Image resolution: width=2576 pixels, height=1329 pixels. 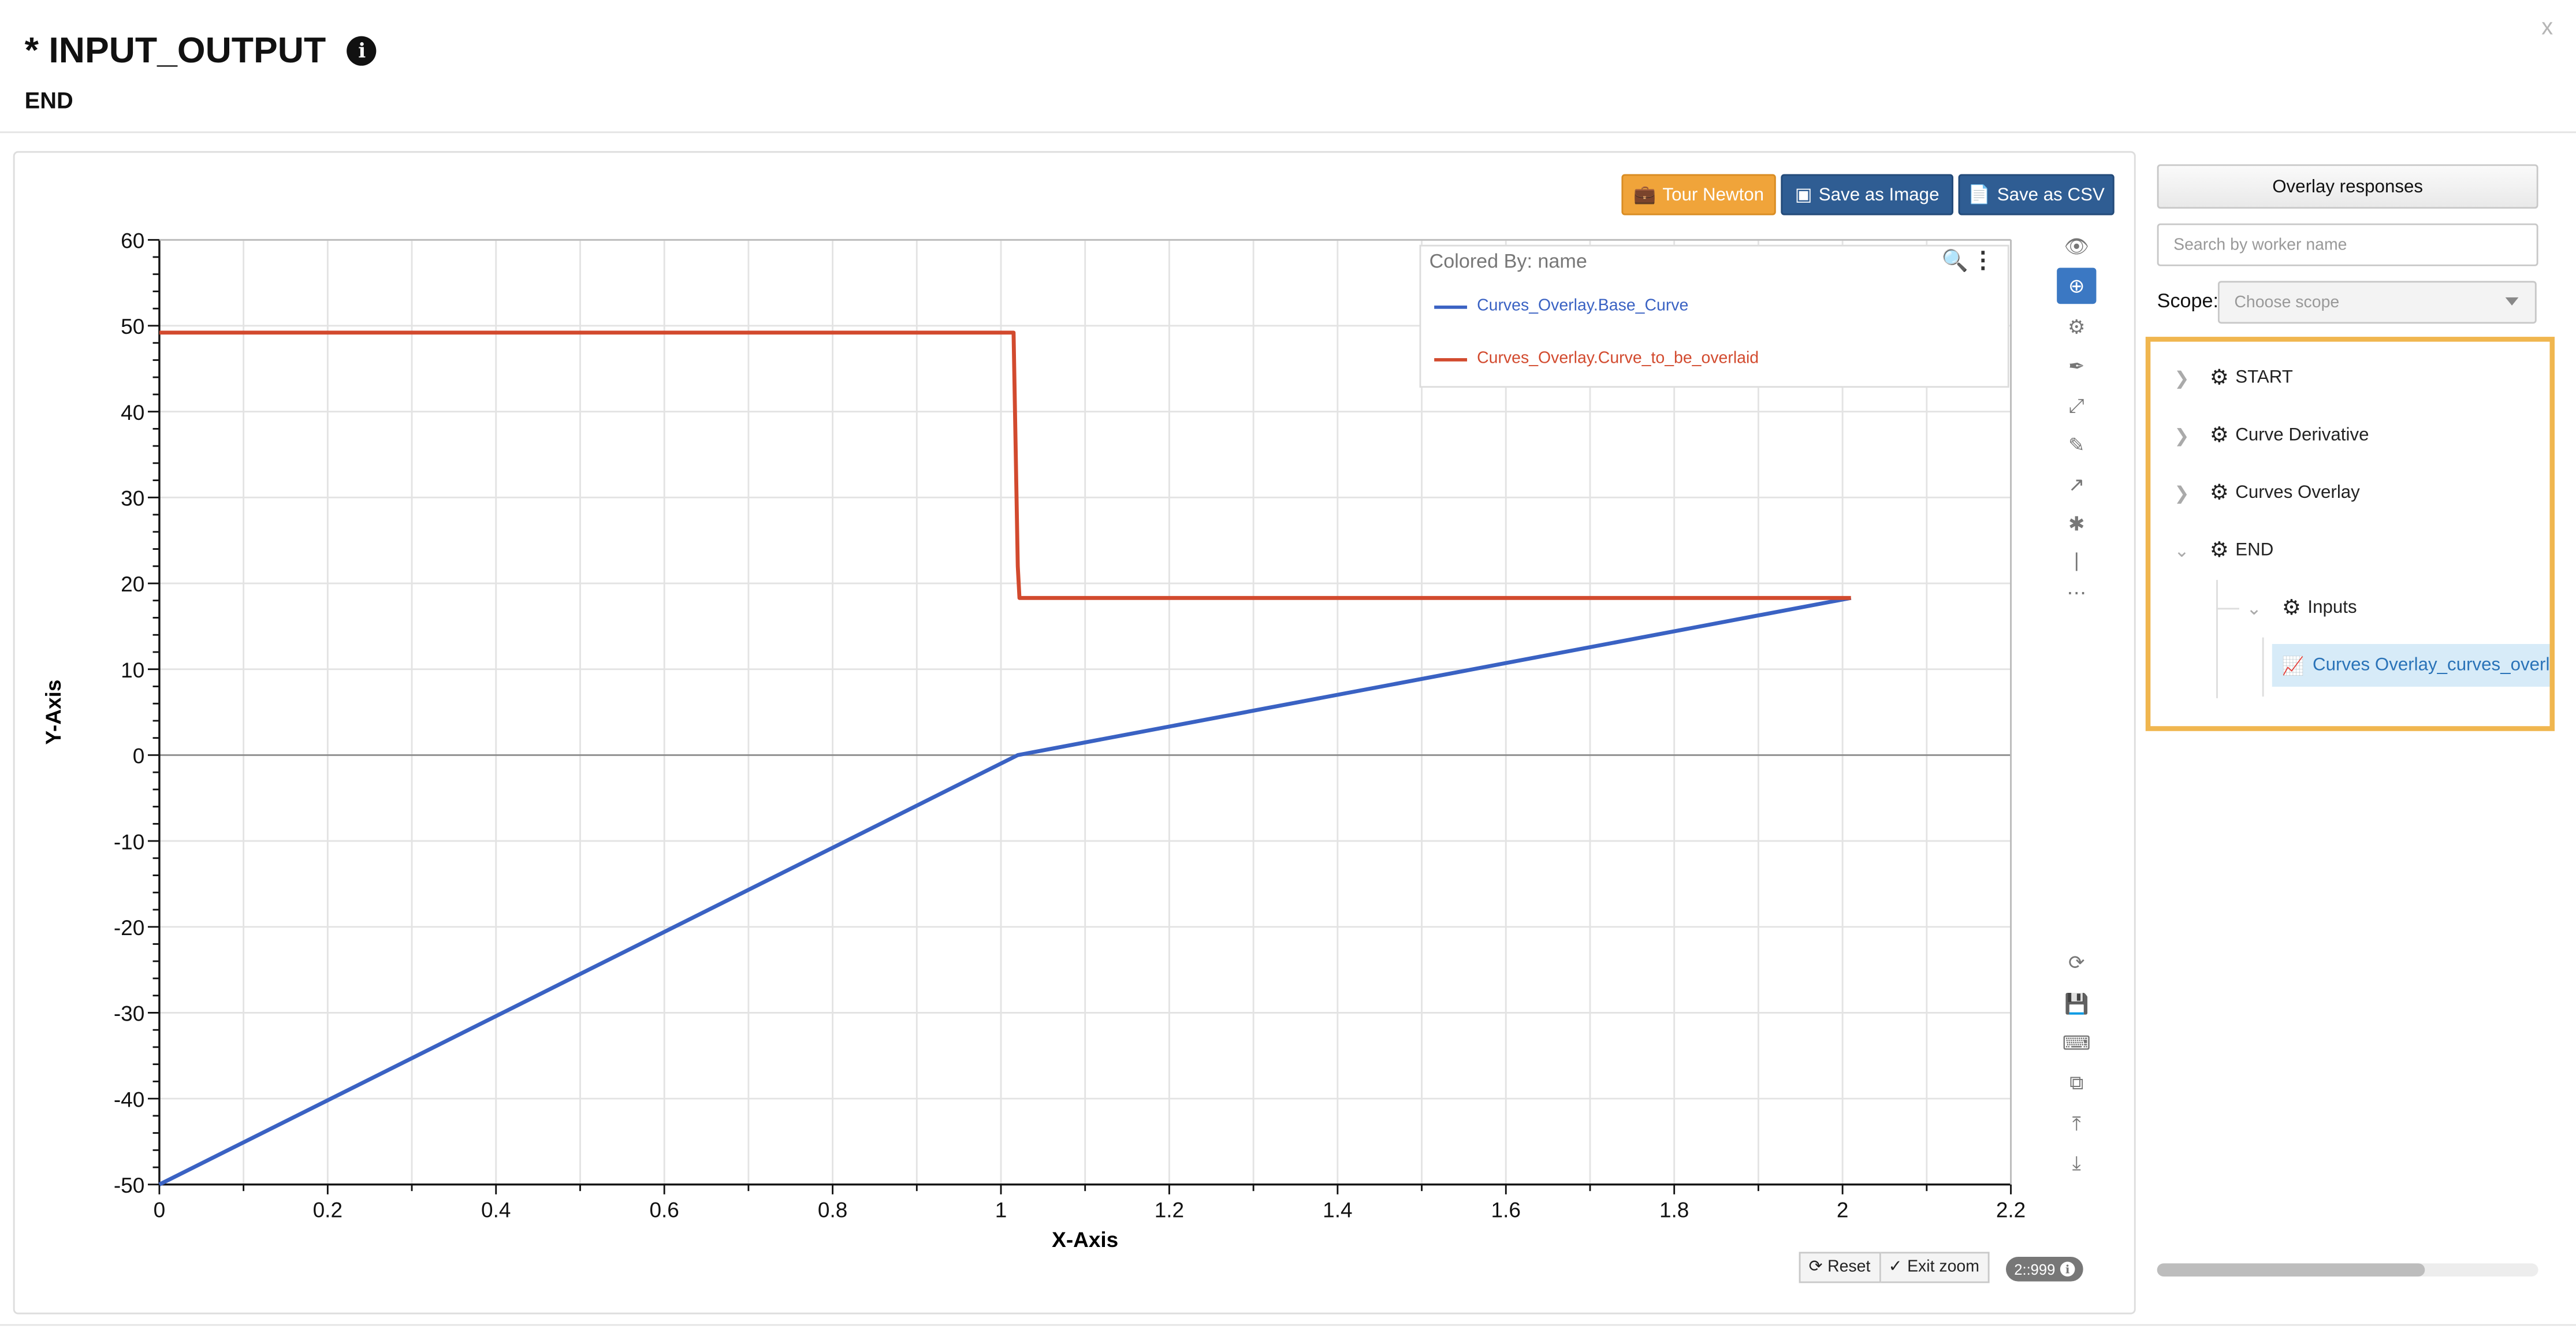 I want to click on scrollbar-thumb, so click(x=2291, y=1270).